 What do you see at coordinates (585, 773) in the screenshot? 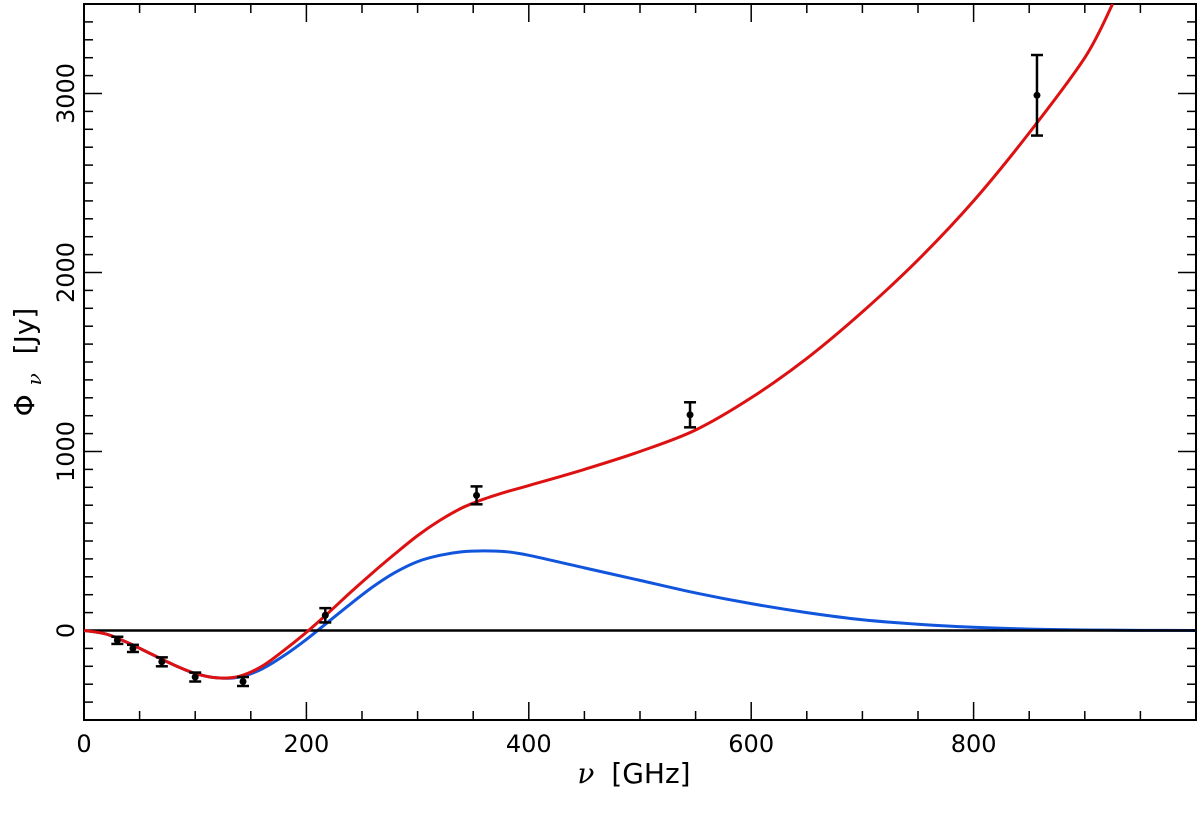
I see `x-axis-symbol: ν` at bounding box center [585, 773].